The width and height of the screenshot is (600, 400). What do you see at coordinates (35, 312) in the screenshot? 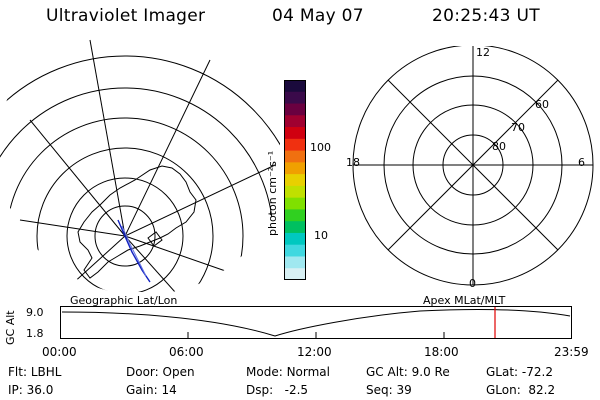
I see `timeline-ytick-9: 9.0` at bounding box center [35, 312].